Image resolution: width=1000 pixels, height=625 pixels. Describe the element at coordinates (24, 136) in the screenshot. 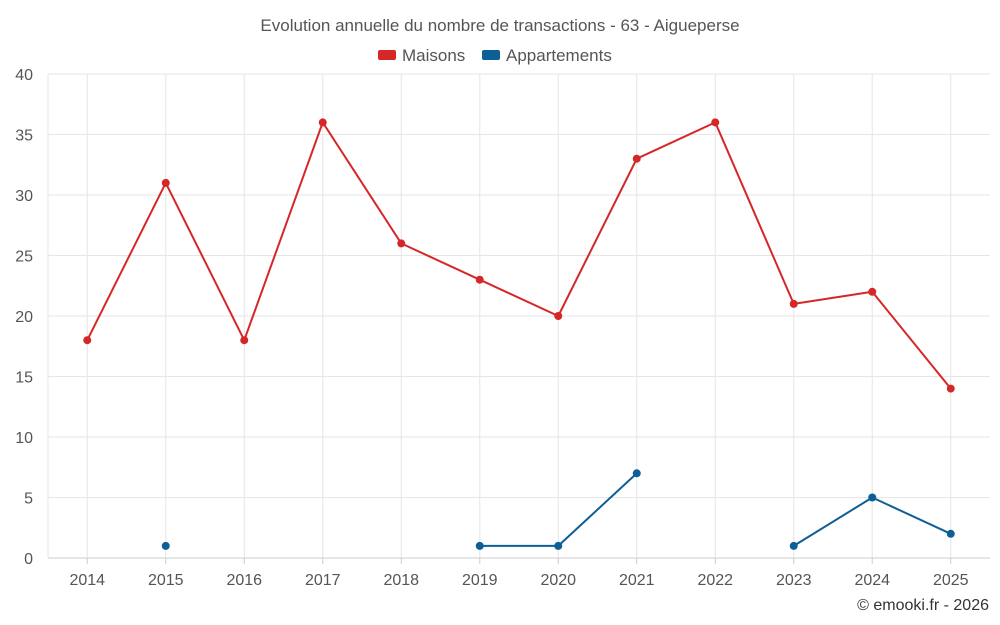

I see `y-tick-label: 35` at that location.